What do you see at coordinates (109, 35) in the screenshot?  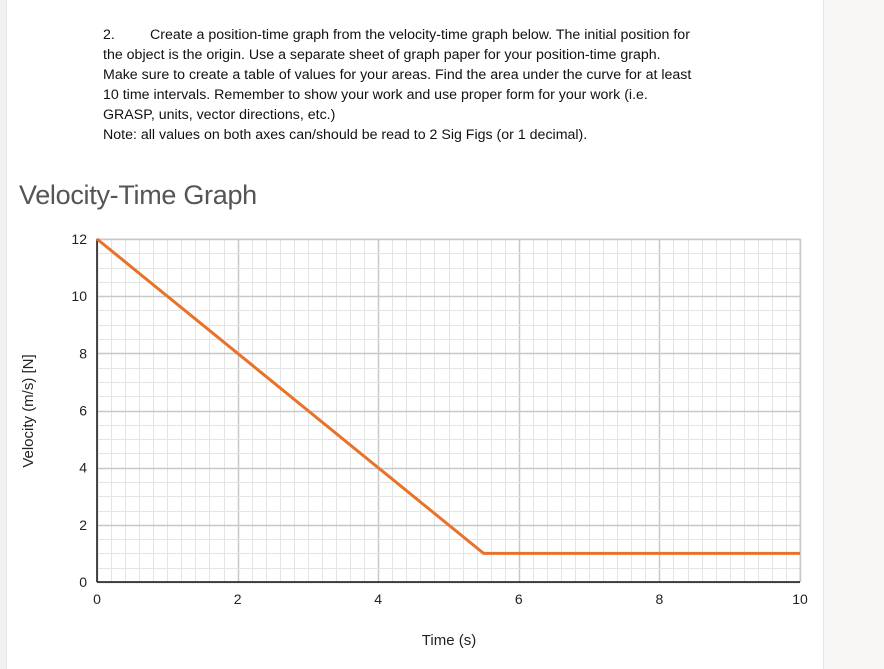 I see `question-number: 2.` at bounding box center [109, 35].